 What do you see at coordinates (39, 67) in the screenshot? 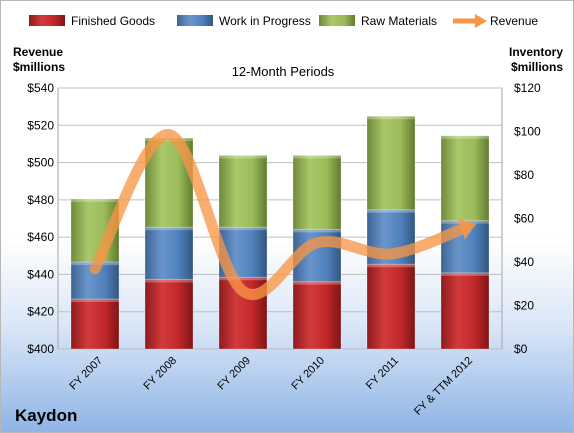
I see `left-axis-title-line2: $millions` at bounding box center [39, 67].